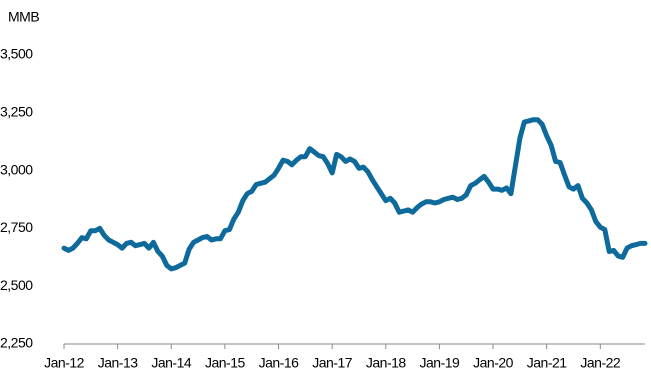 This screenshot has width=651, height=374. I want to click on x-tick-label: Jan-19, so click(440, 363).